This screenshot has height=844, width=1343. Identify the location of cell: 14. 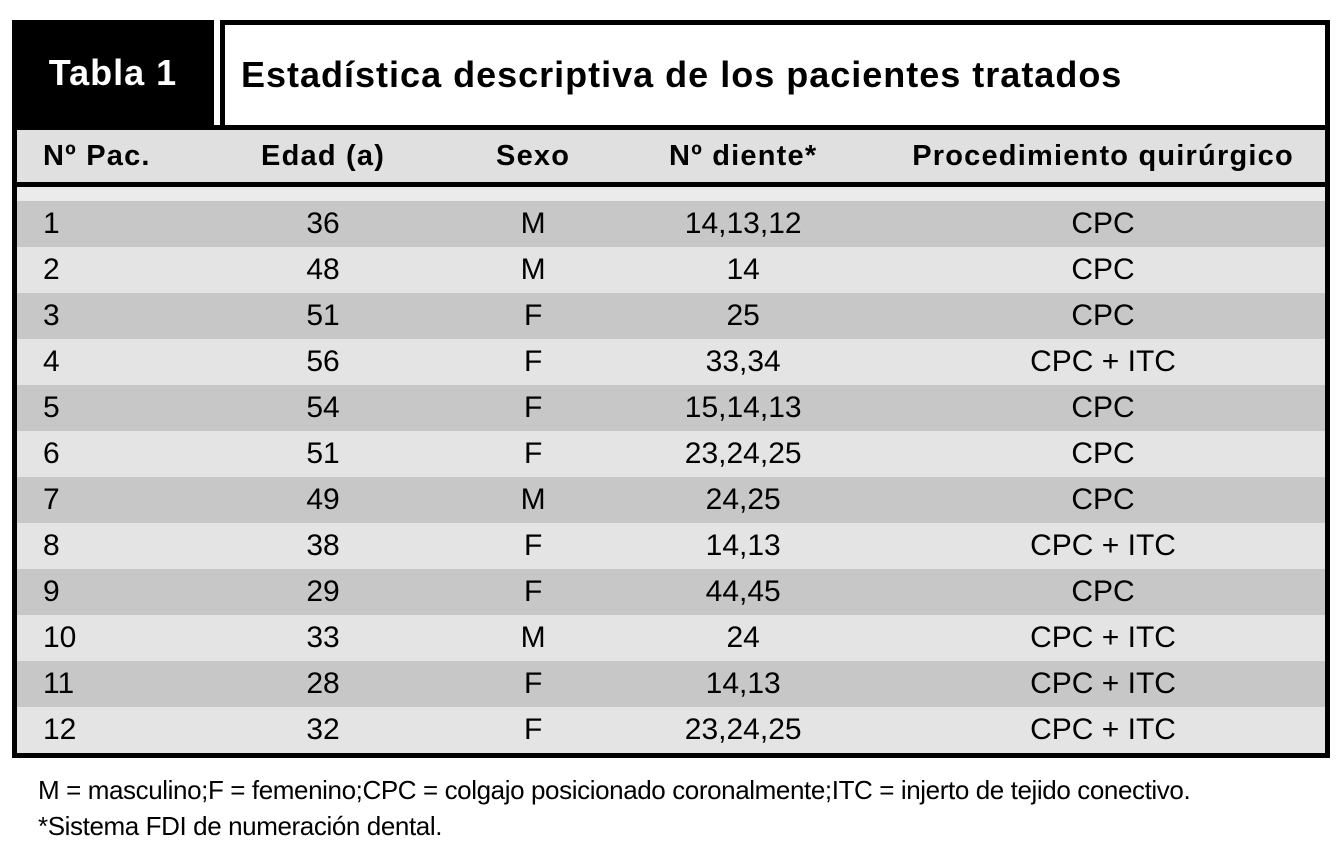
(743, 270).